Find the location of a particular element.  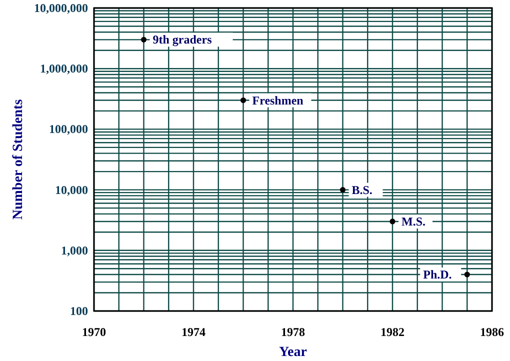

y-axis-title: Number of Students is located at coordinates (18, 159).